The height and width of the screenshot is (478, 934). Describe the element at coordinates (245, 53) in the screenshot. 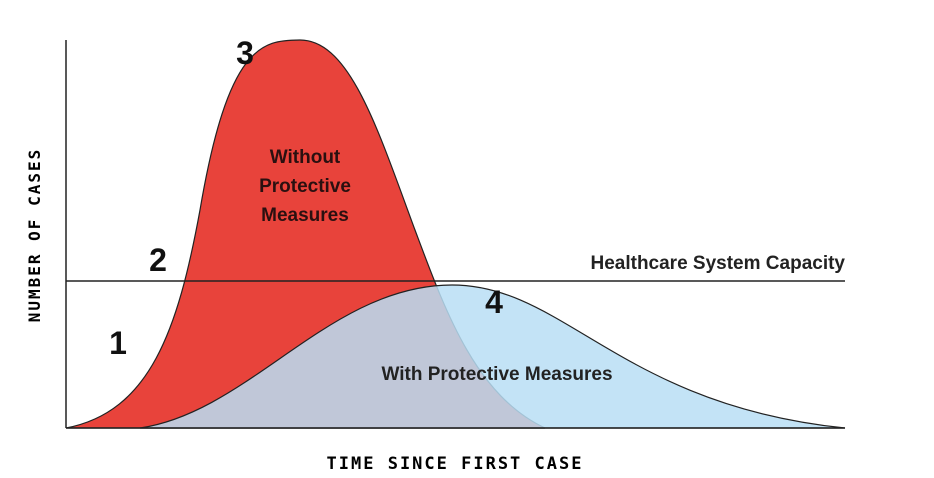

I see `marker: 3` at that location.